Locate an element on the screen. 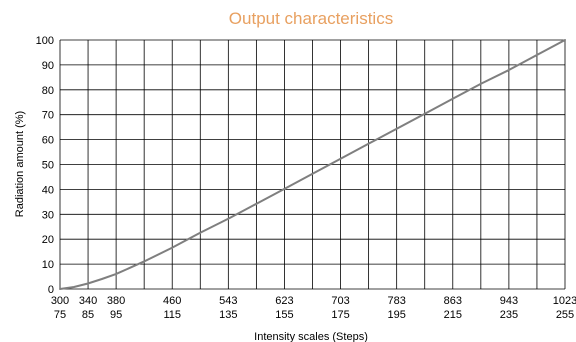 The image size is (576, 342). x-tick-label-scale: 235 is located at coordinates (509, 315).